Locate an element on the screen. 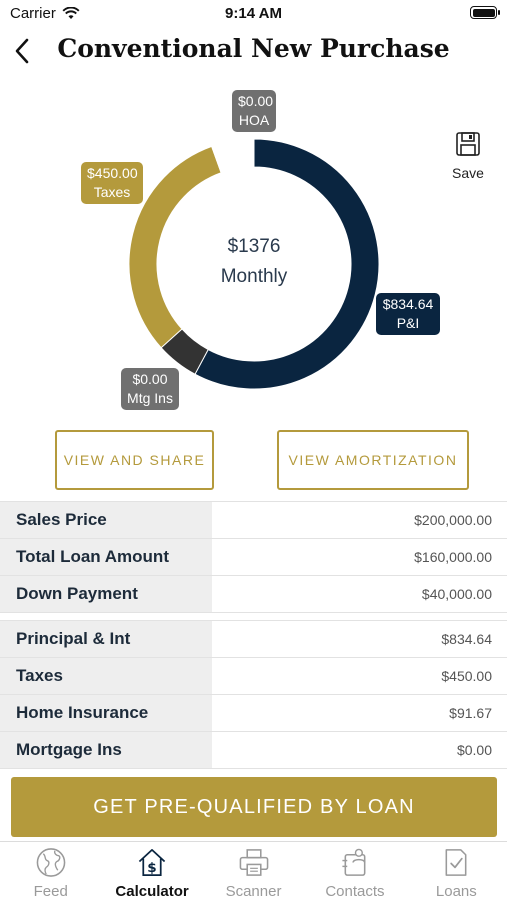 The image size is (507, 900). status-bar: Carrier 9:14 AM is located at coordinates (253, 14).